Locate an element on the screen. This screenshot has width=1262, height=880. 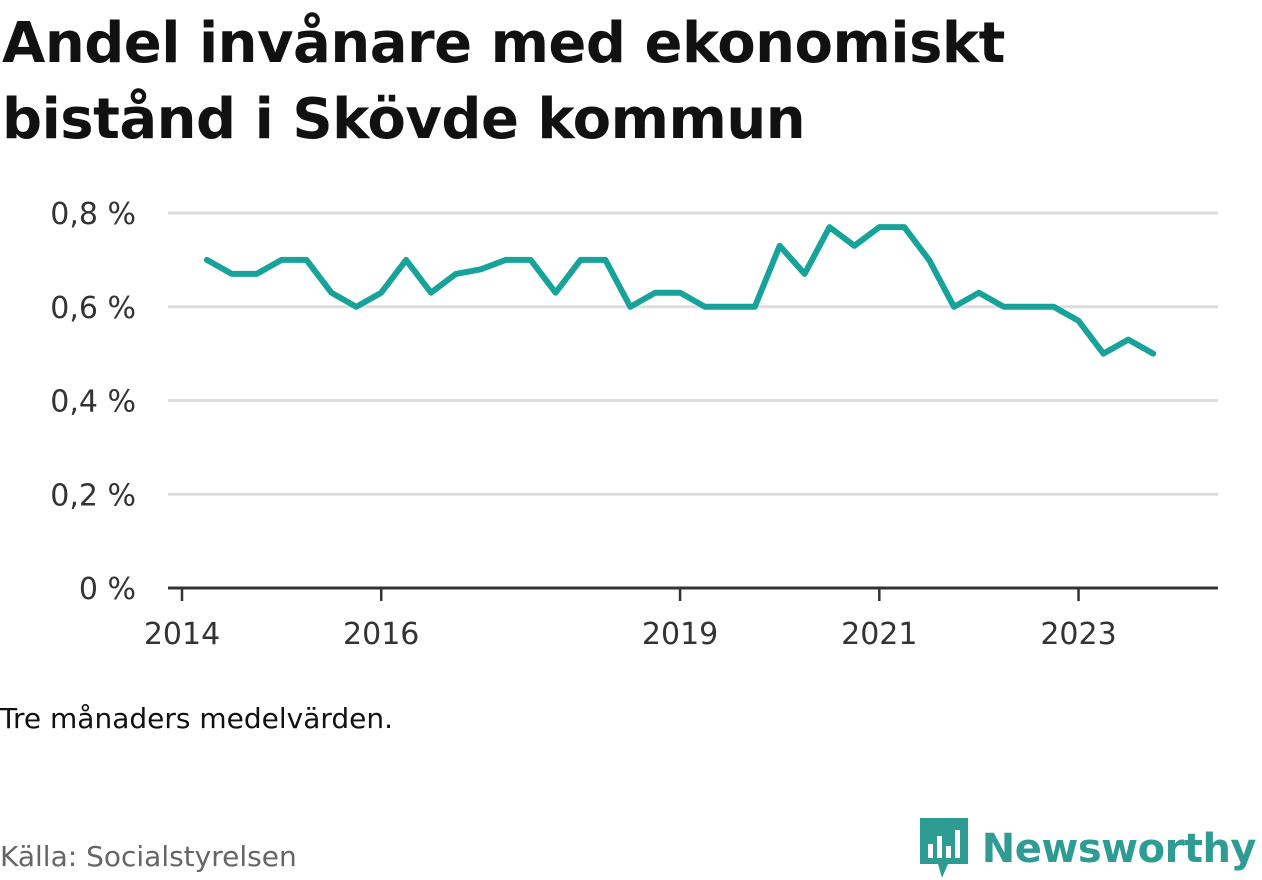
x-tick-label: 2014 is located at coordinates (182, 634).